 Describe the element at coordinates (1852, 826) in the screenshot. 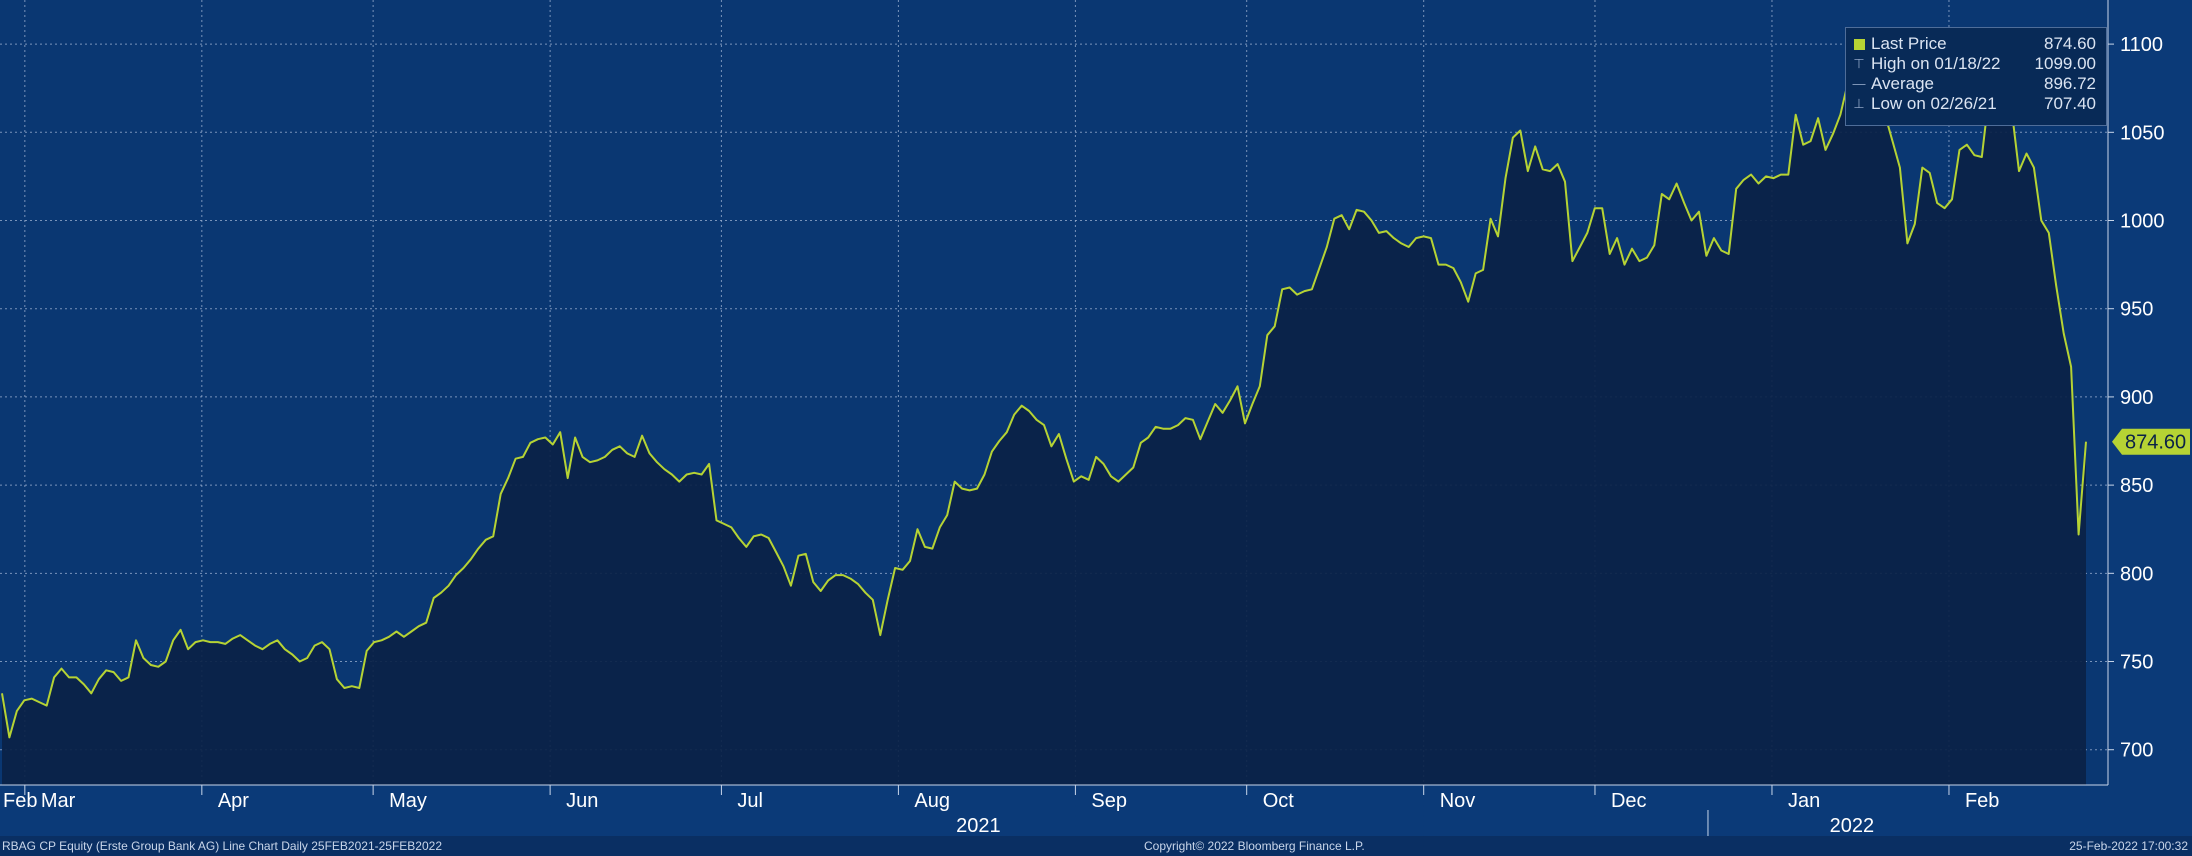

I see `year-label: 2022` at that location.